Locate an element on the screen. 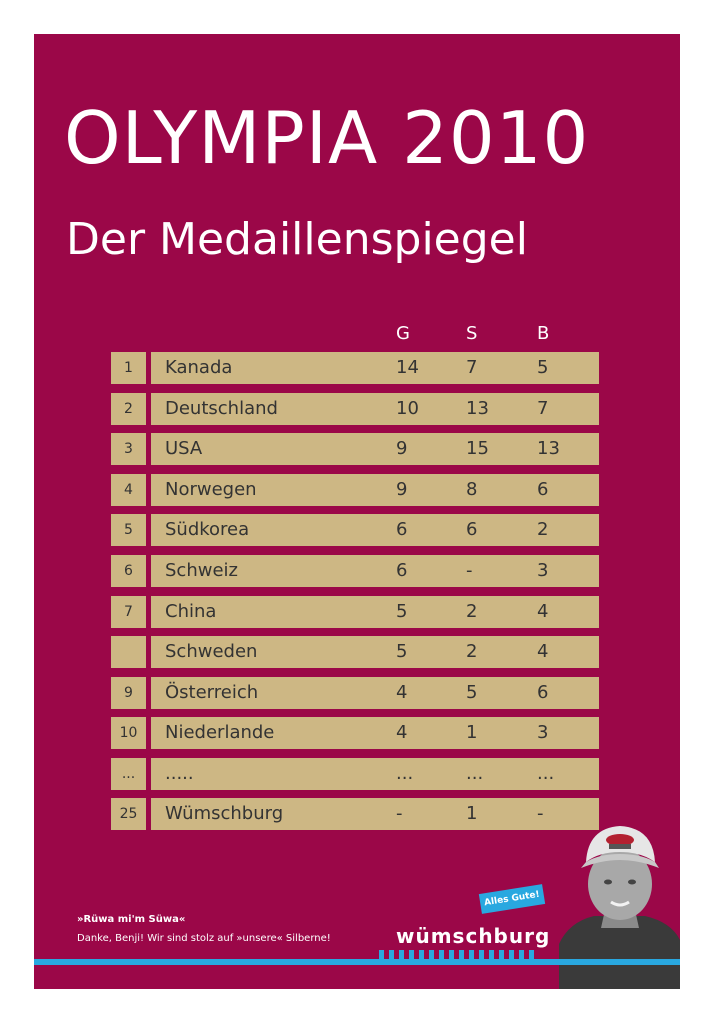 The height and width of the screenshot is (1024, 717). country-name: Schweden is located at coordinates (211, 651).